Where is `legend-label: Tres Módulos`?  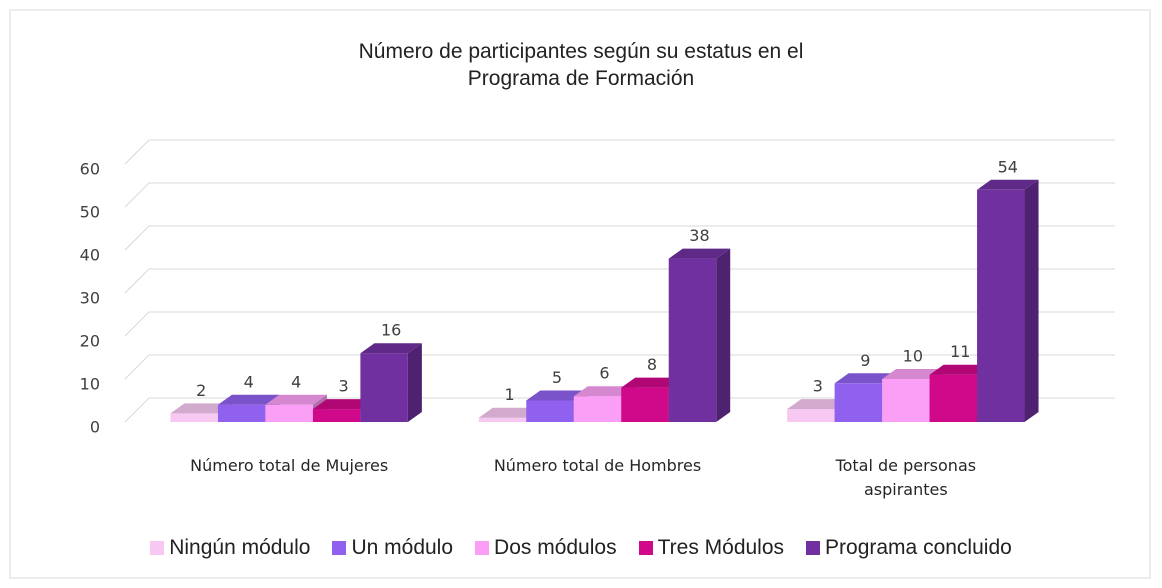
legend-label: Tres Módulos is located at coordinates (721, 547).